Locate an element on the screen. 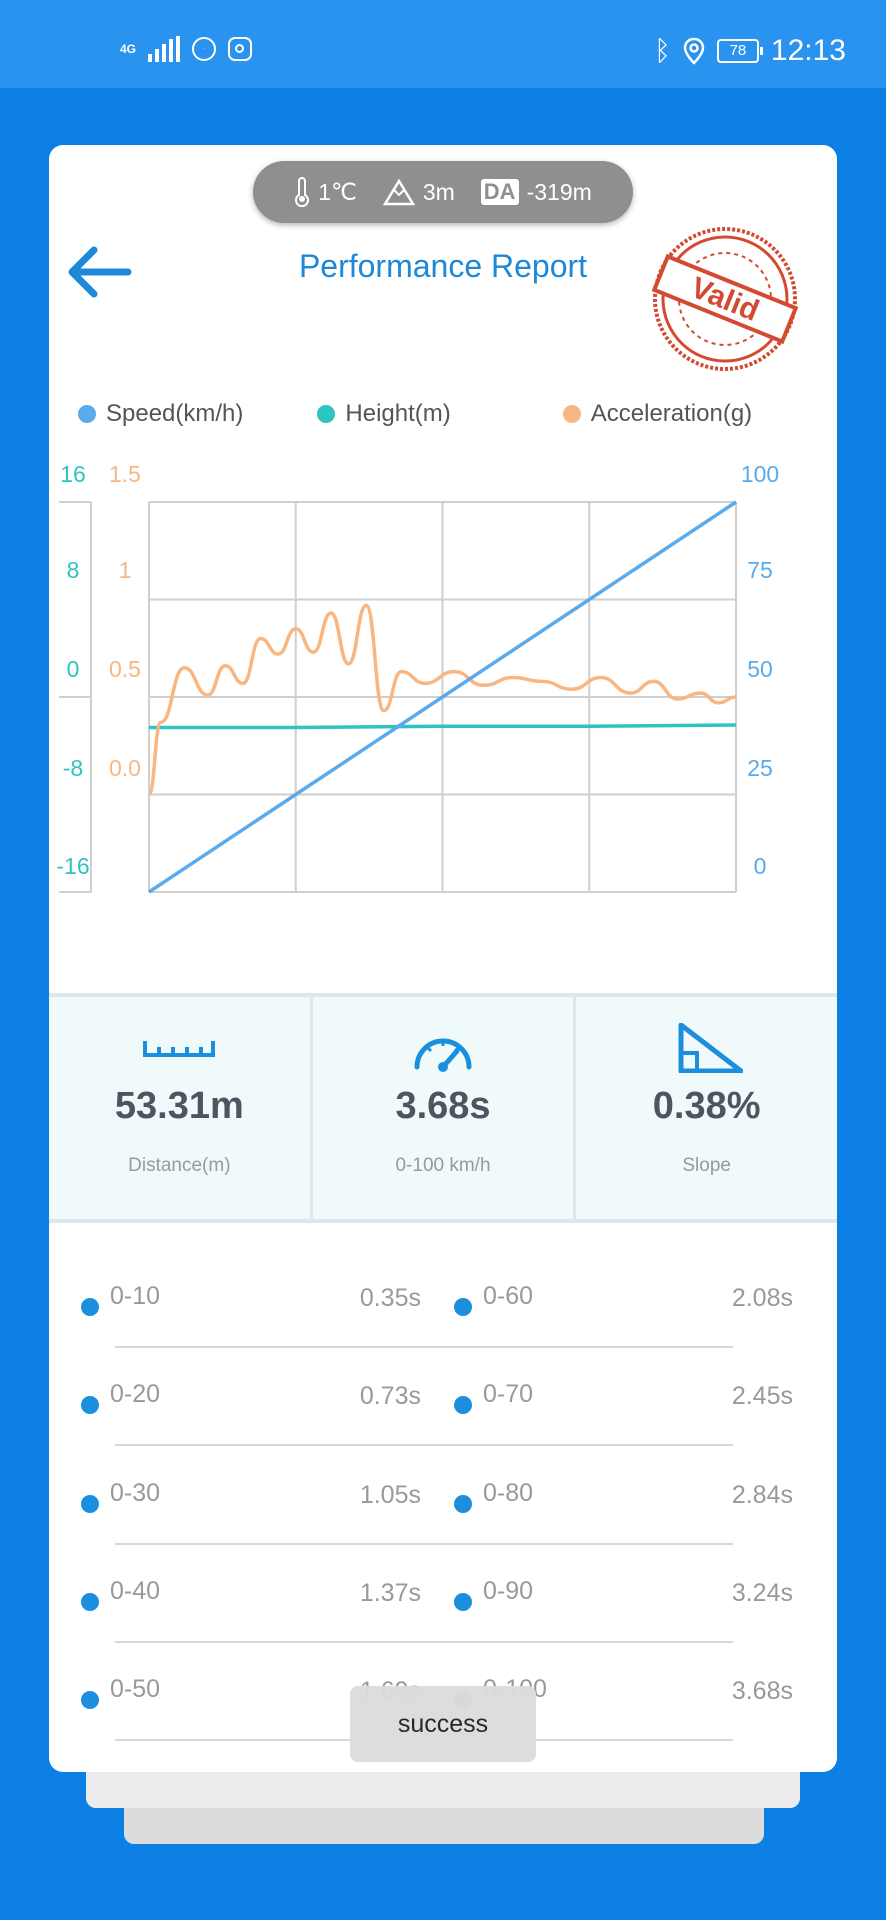 This screenshot has height=1920, width=886. ruler-icon is located at coordinates (179, 1049).